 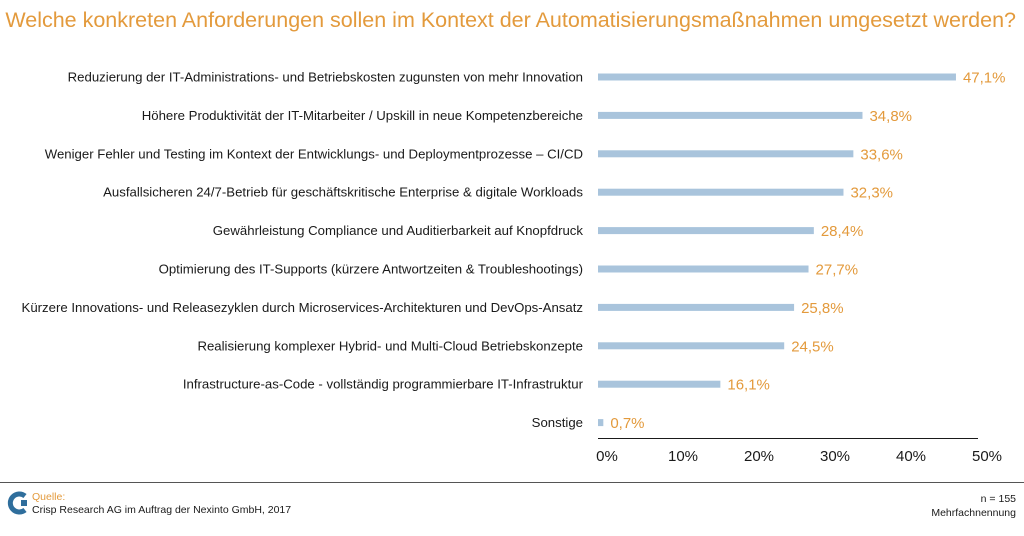 What do you see at coordinates (842, 231) in the screenshot?
I see `value-label: 28,4%` at bounding box center [842, 231].